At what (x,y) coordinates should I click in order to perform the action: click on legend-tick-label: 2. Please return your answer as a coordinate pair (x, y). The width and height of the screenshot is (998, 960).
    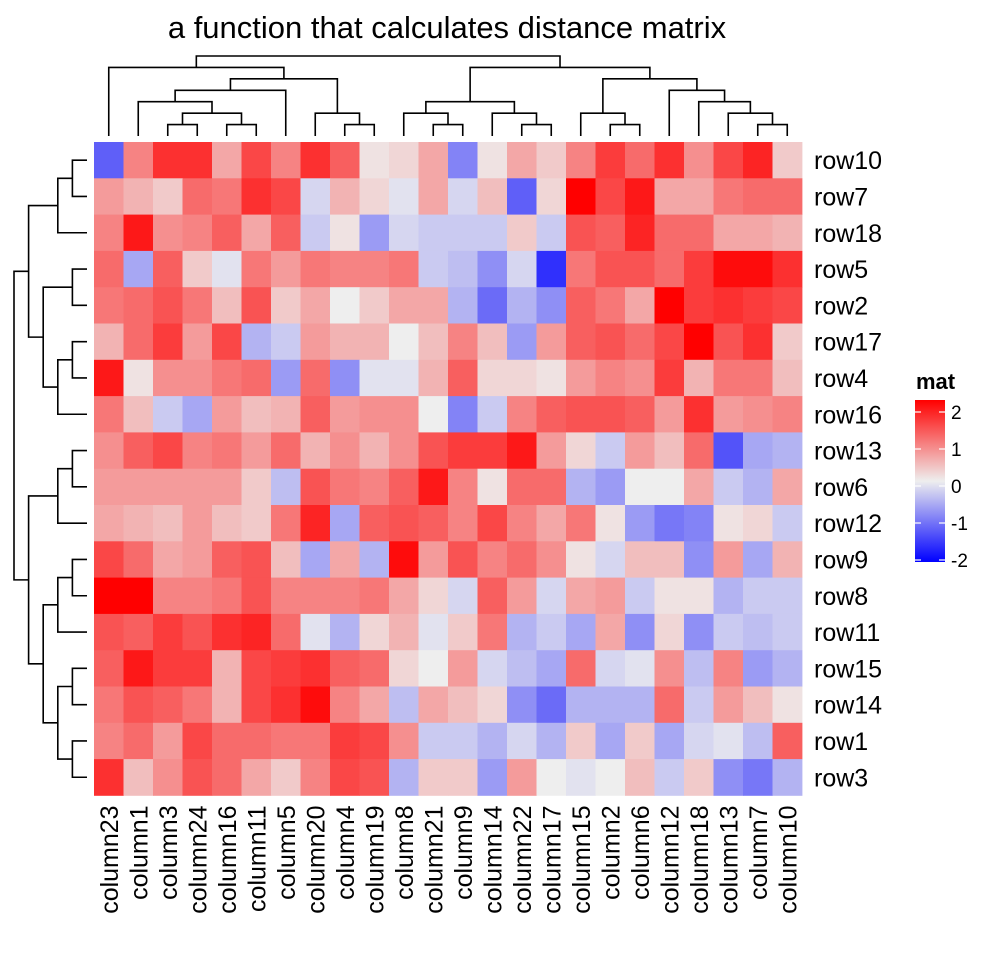
    Looking at the image, I should click on (956, 413).